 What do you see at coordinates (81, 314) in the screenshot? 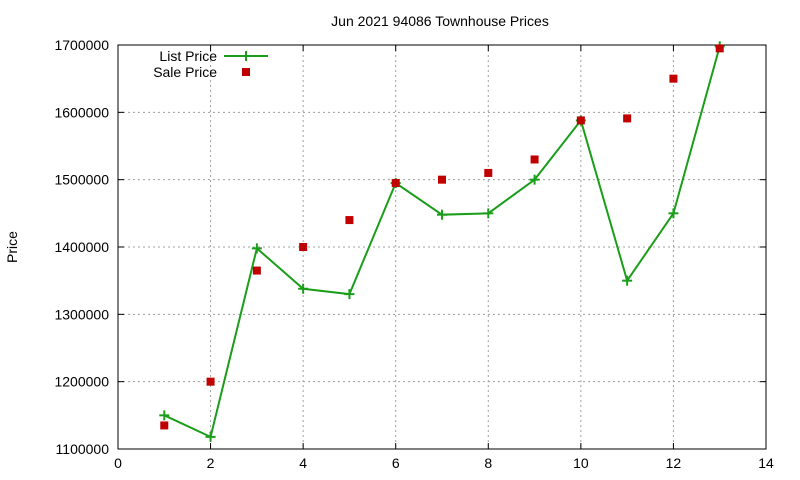
I see `y-tick-label: 1300000` at bounding box center [81, 314].